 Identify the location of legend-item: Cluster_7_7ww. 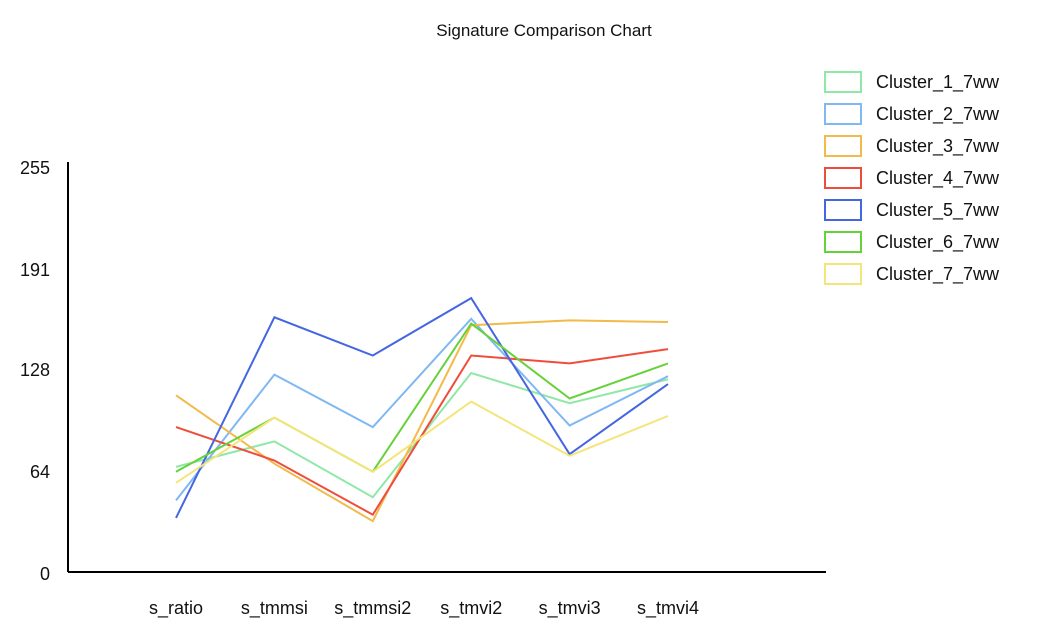
(912, 274).